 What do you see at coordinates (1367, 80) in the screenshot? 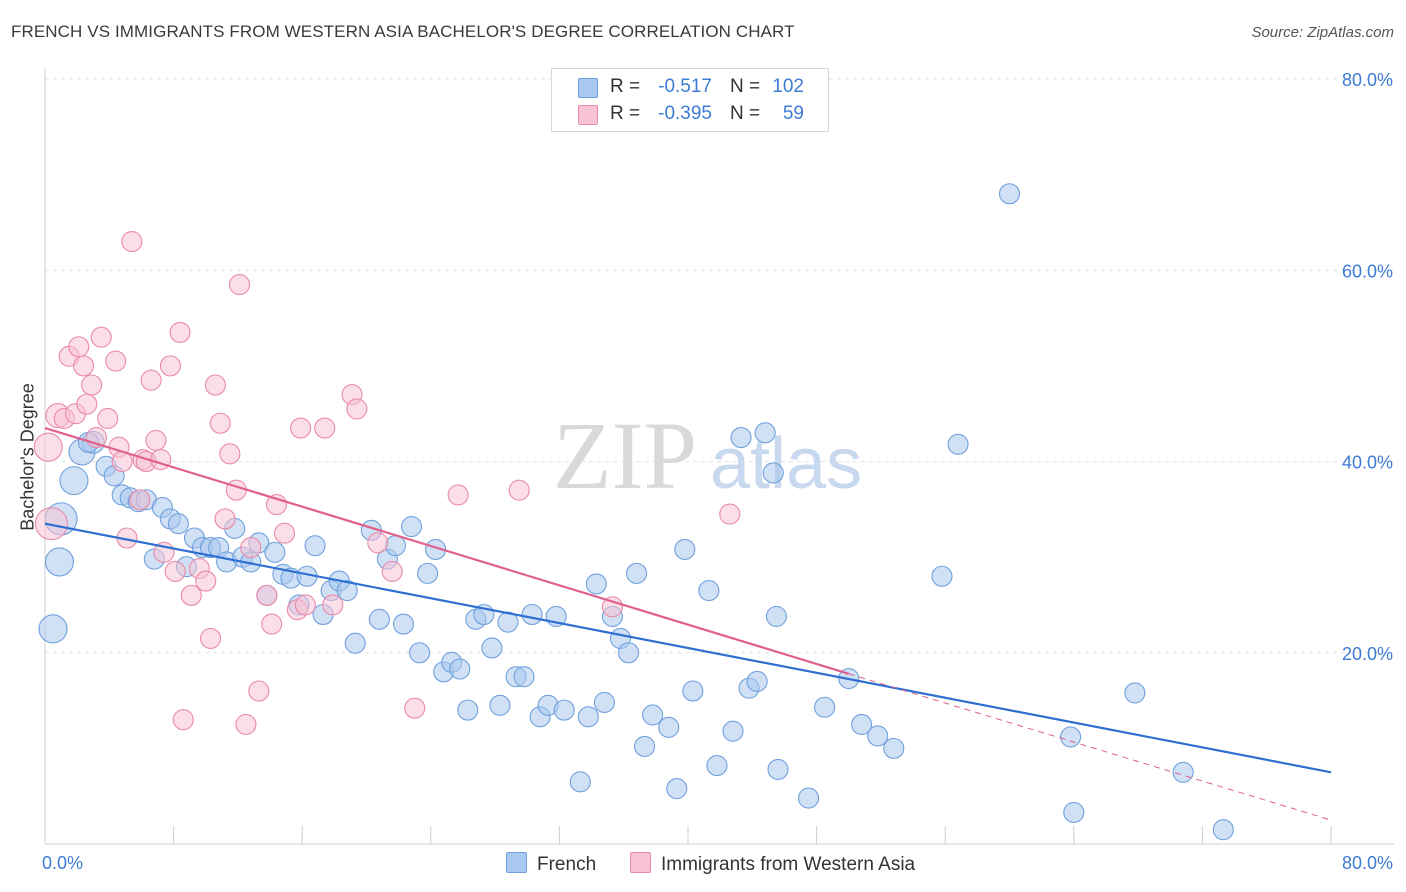
I see `y-tick-label: 80.0%` at bounding box center [1367, 80].